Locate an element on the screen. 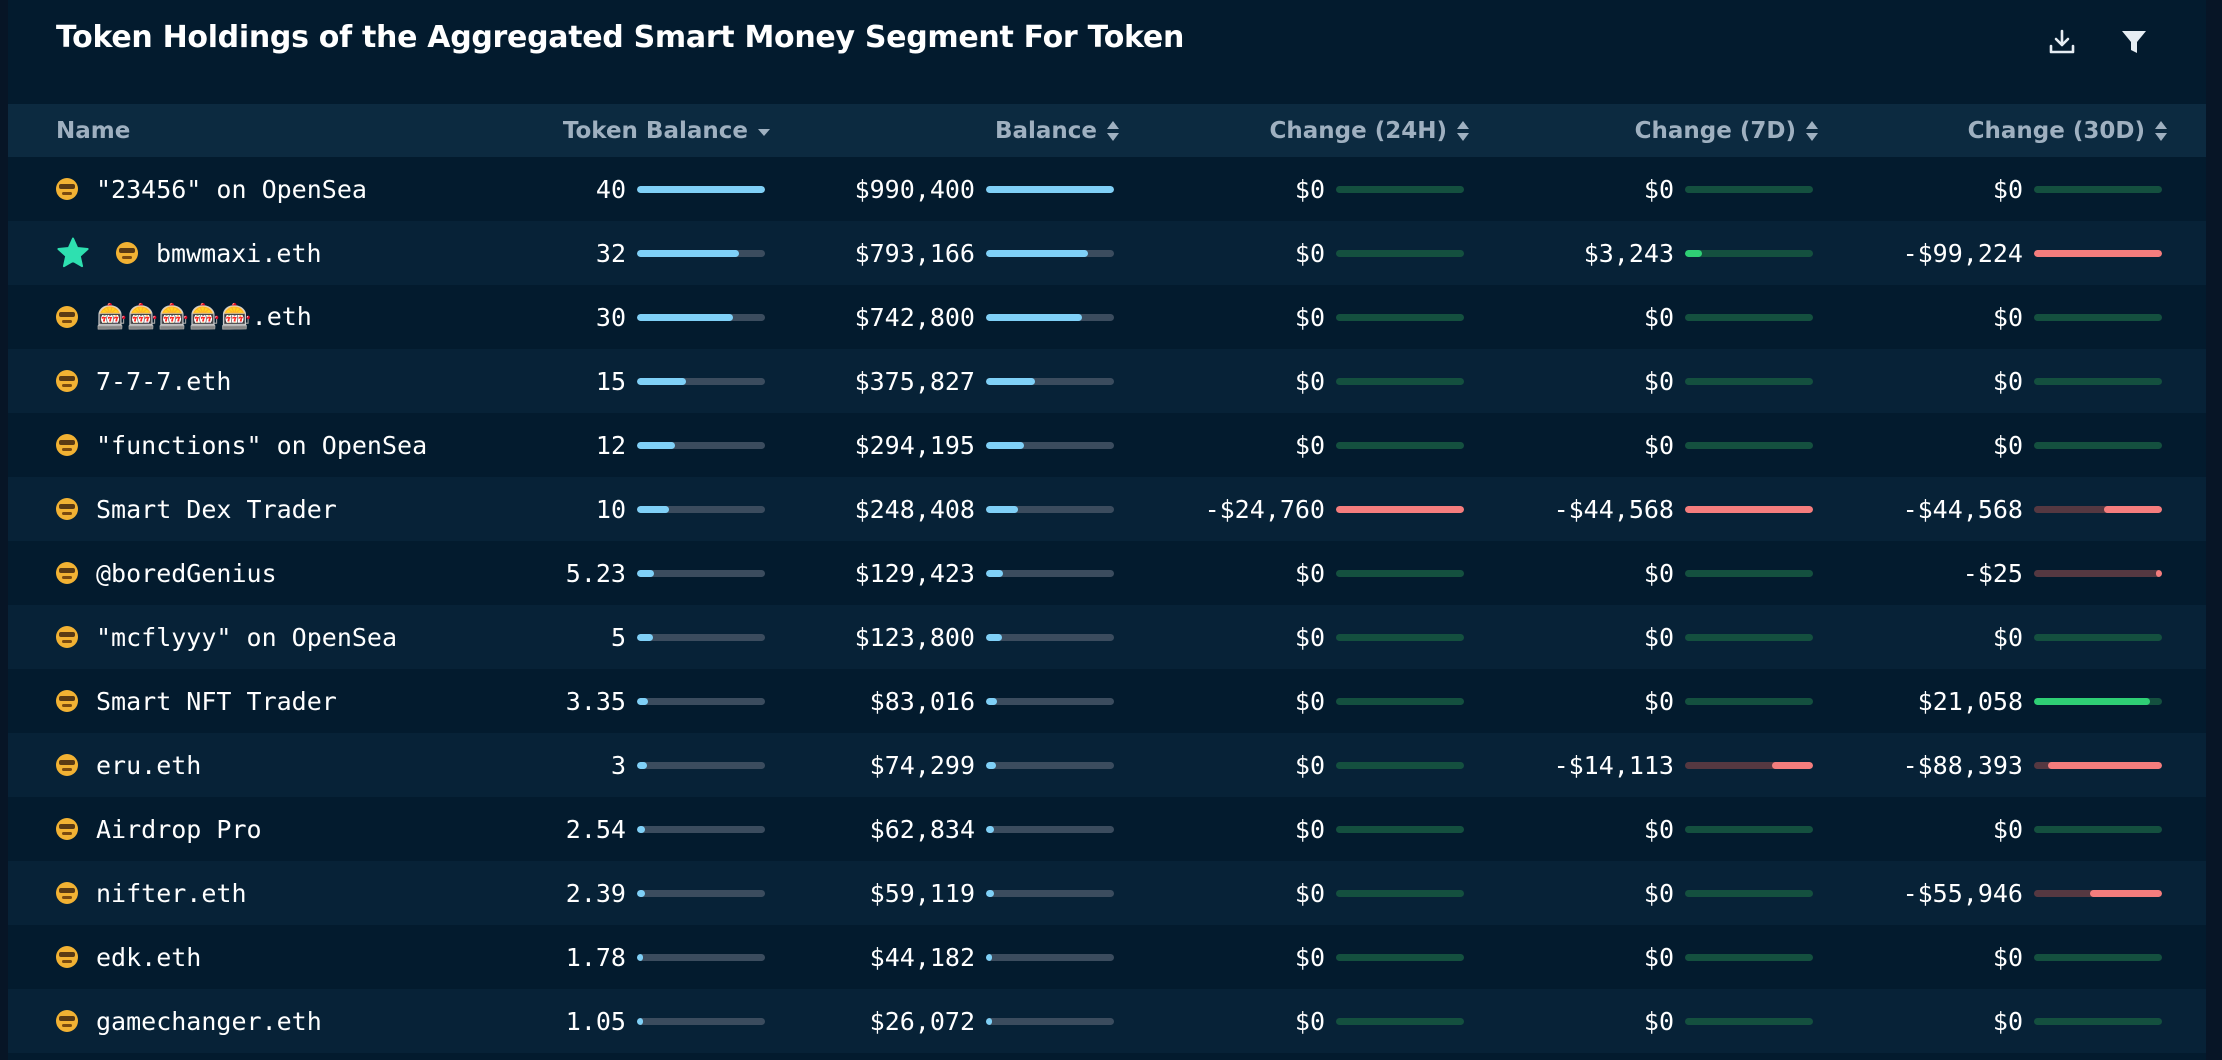 This screenshot has height=1060, width=2222. change-7d-bar-fill is located at coordinates (1749, 509).